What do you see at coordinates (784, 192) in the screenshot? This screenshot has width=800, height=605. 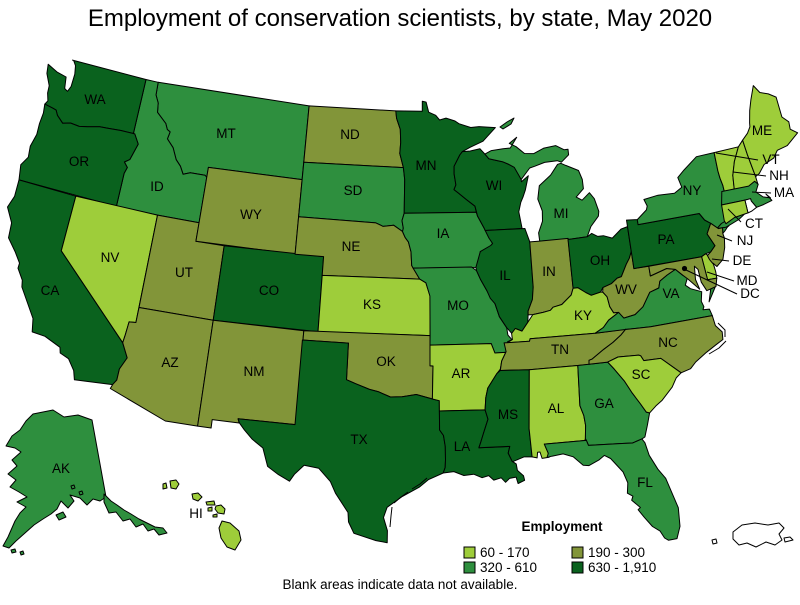 I see `svg-text: MA` at bounding box center [784, 192].